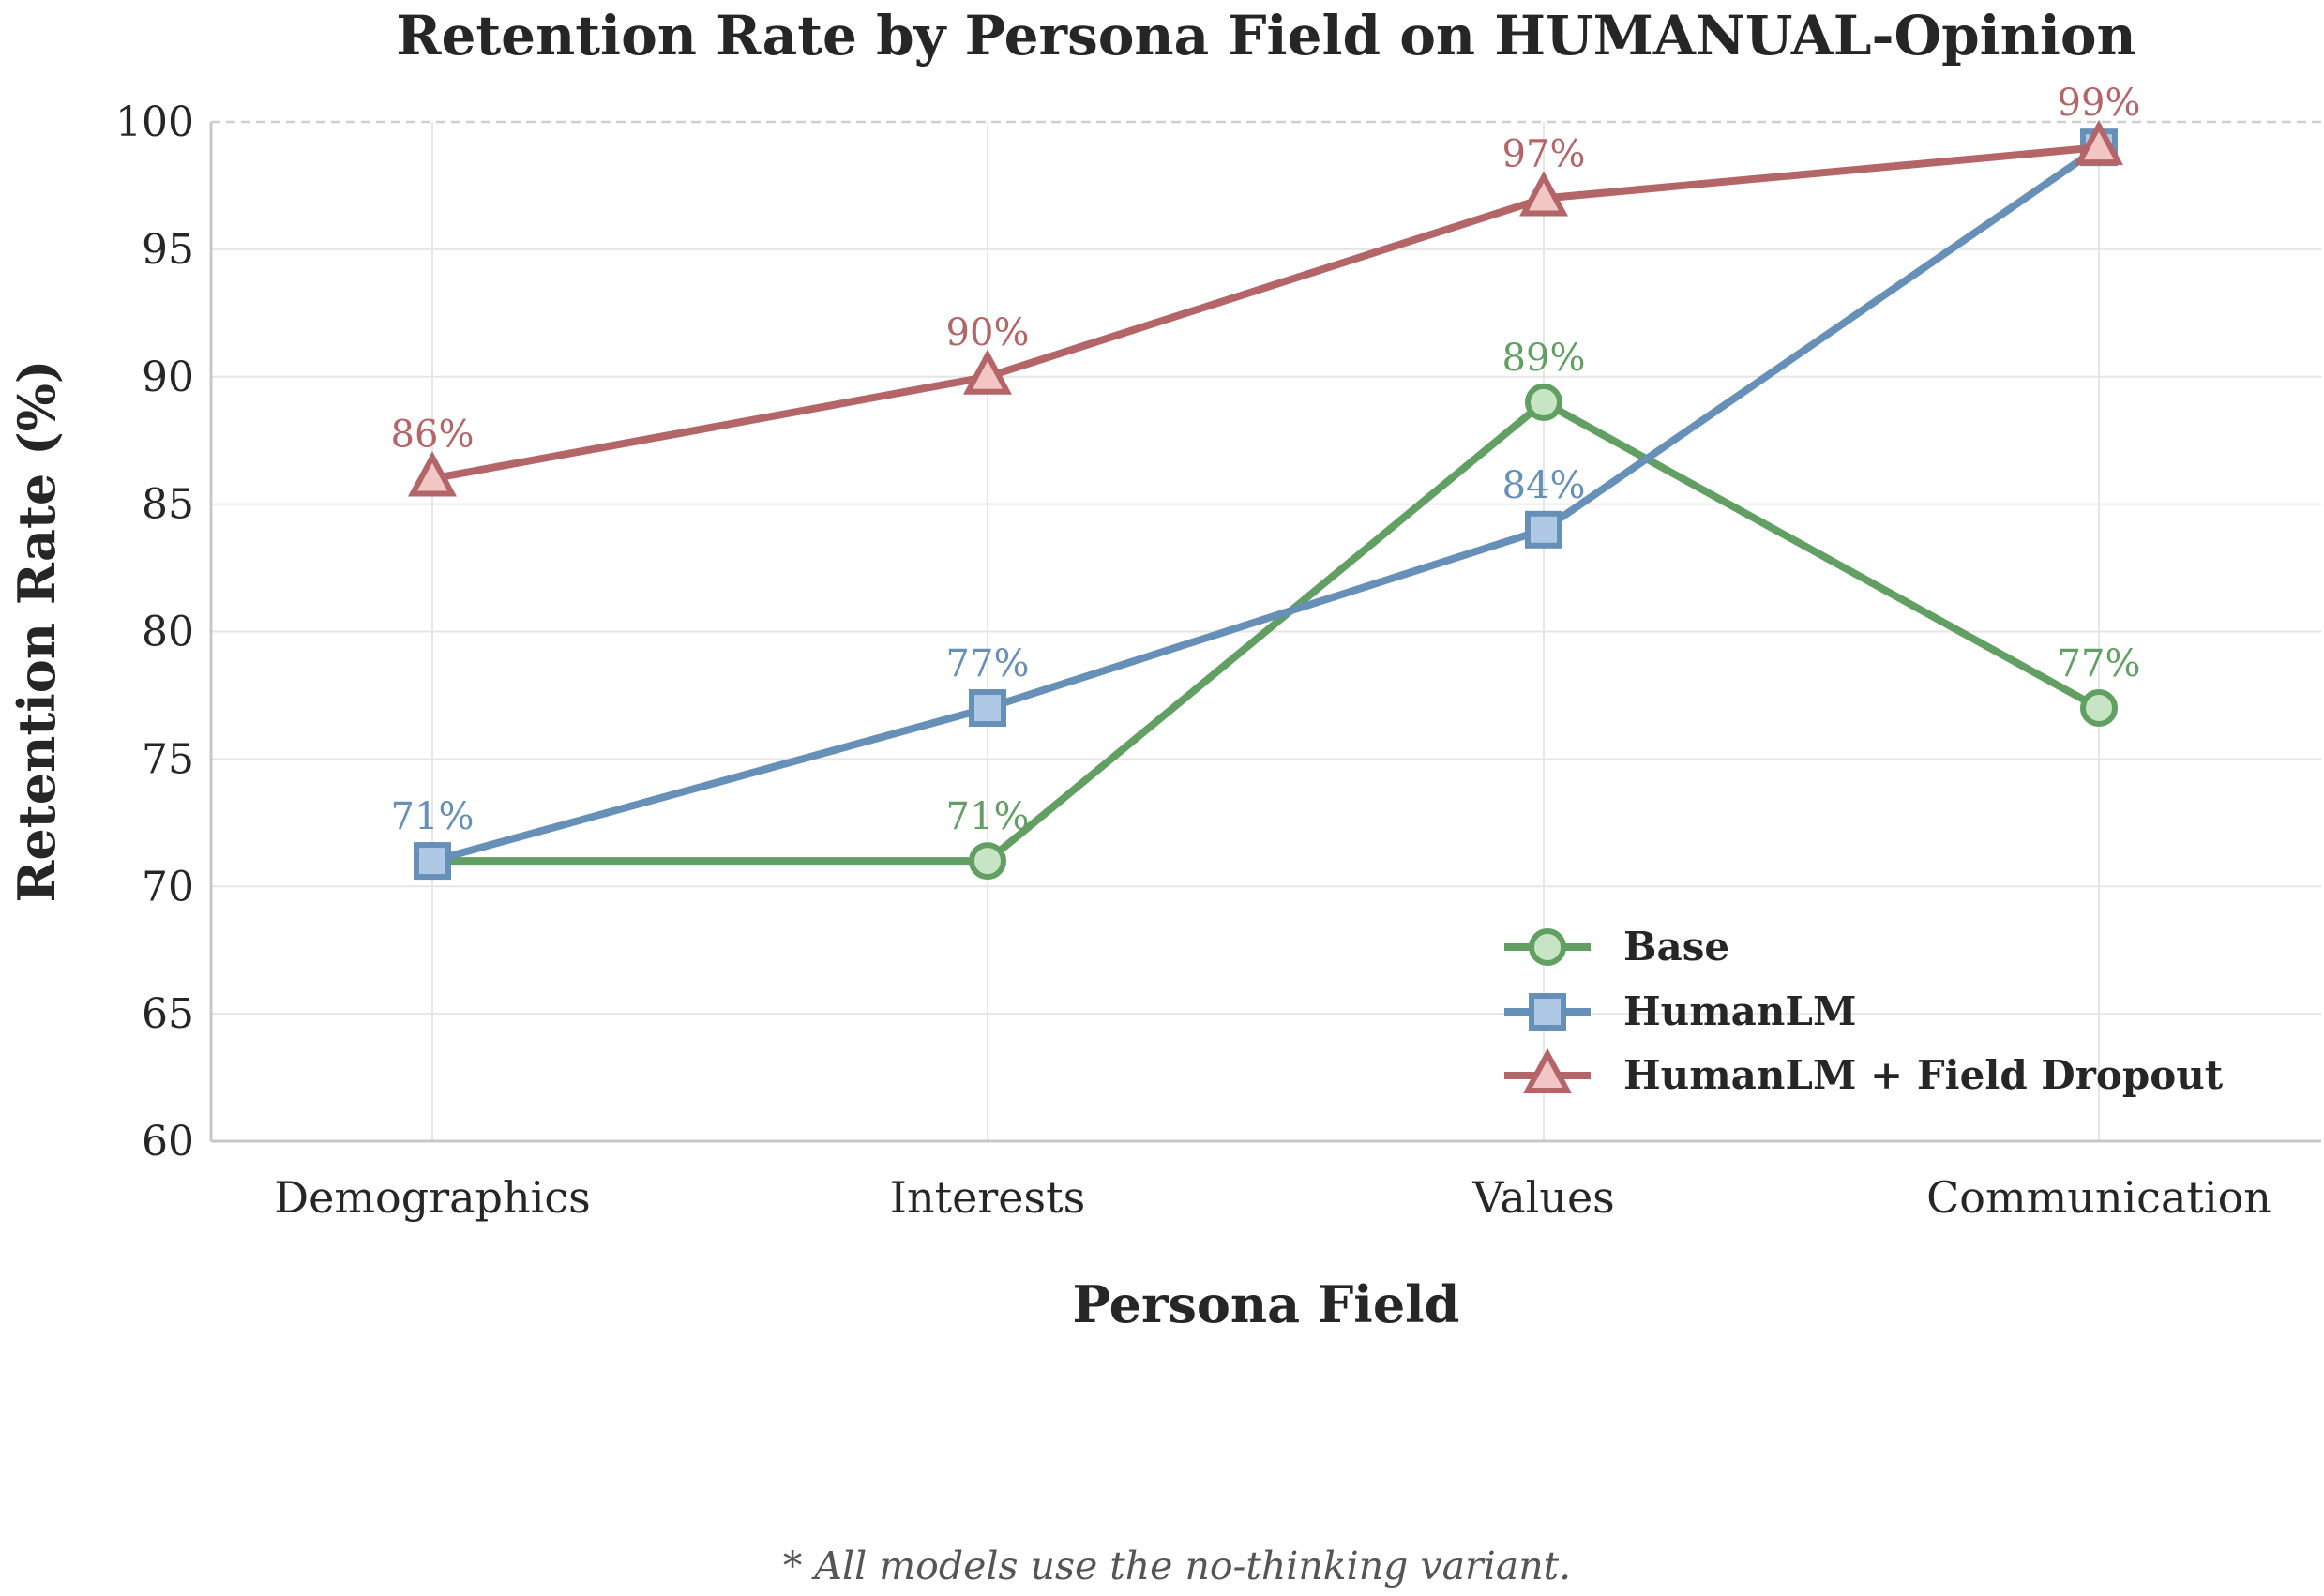 The image size is (2324, 1596). What do you see at coordinates (432, 1198) in the screenshot?
I see `x-tick-label: Demographics` at bounding box center [432, 1198].